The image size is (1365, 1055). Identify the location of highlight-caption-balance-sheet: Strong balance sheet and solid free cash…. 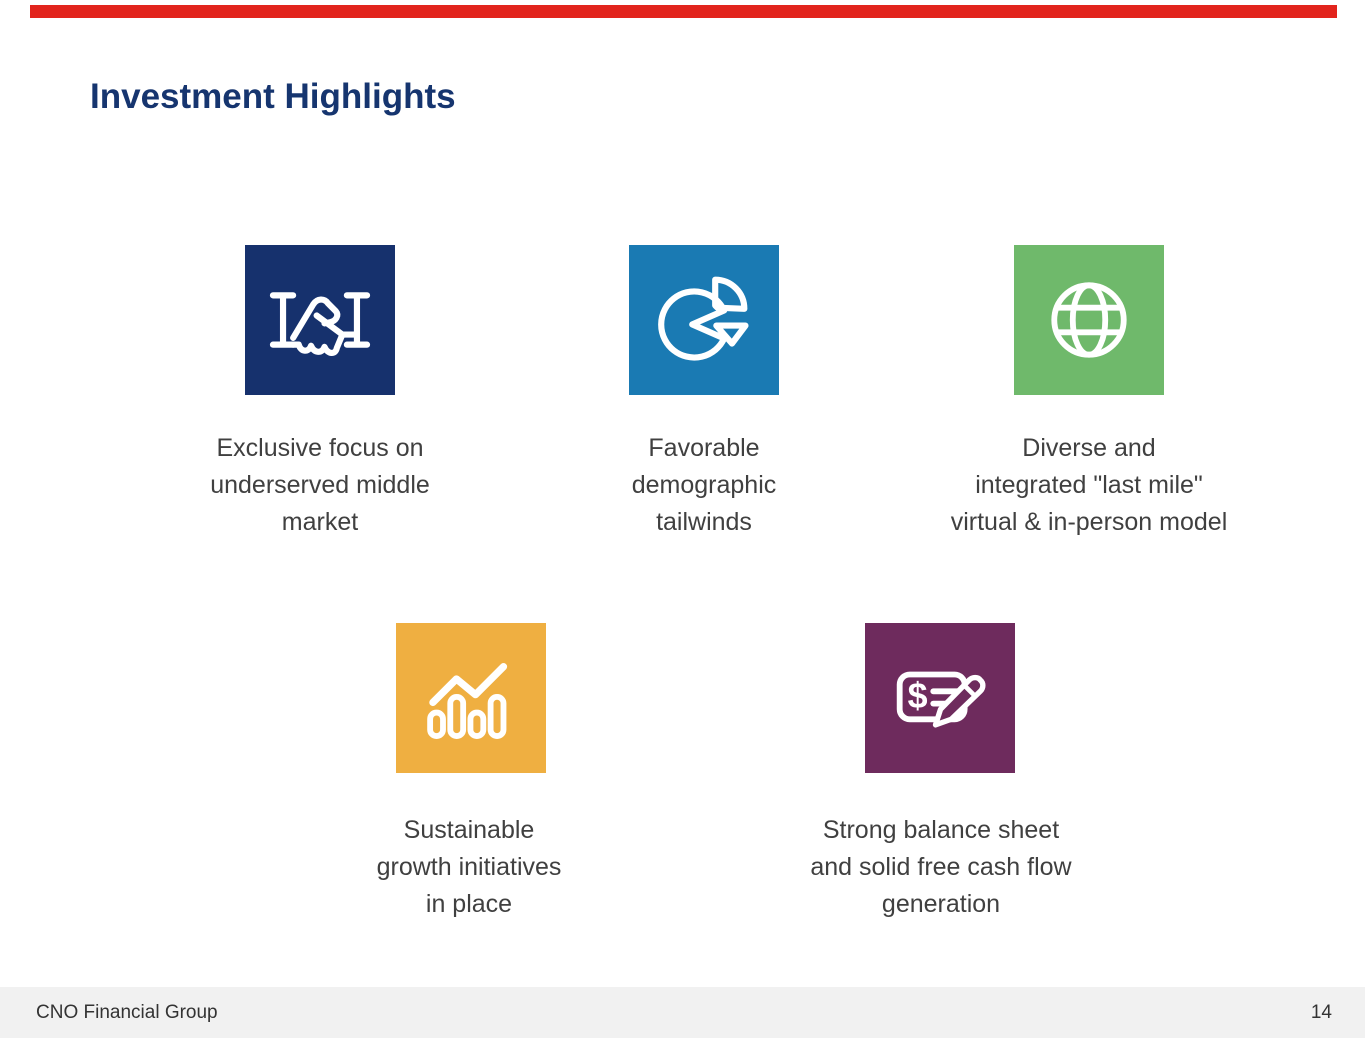
(941, 867).